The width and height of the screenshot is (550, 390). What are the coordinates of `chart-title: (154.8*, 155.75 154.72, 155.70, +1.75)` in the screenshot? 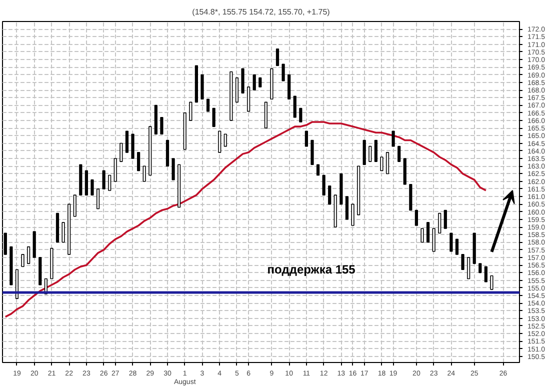 It's located at (261, 12).